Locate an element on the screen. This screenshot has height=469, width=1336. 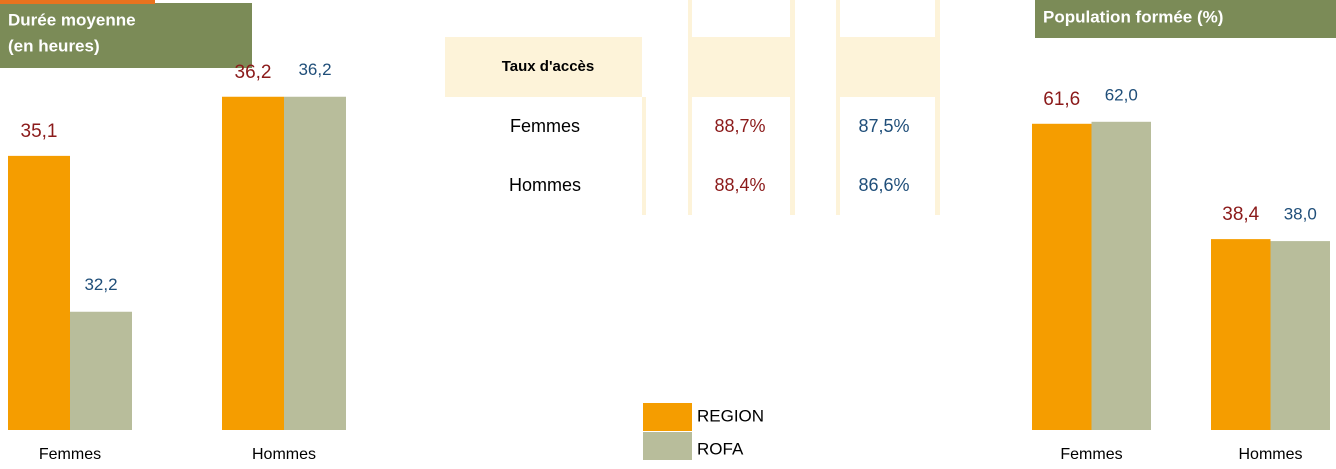
table-header: Taux d'accès is located at coordinates (548, 66).